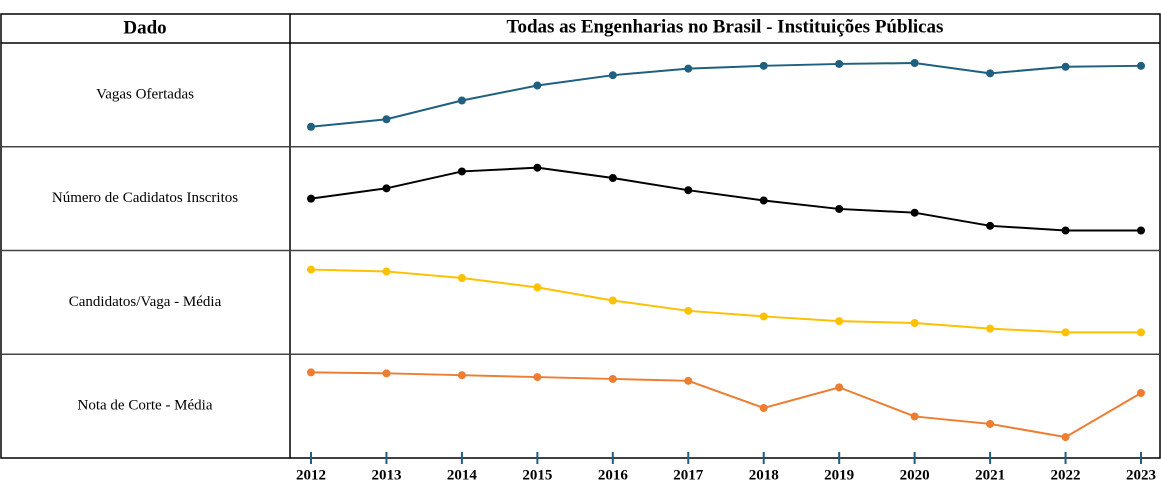 This screenshot has width=1161, height=491. I want to click on x-tick-label: 2021, so click(990, 475).